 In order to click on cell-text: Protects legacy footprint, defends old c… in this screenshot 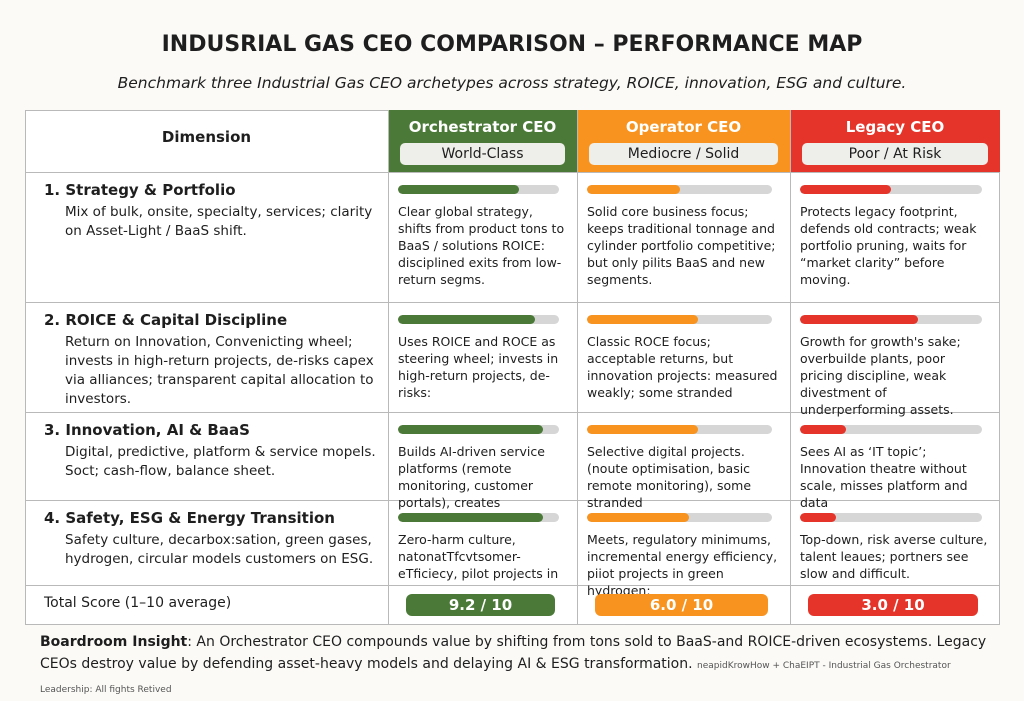, I will do `click(888, 245)`.